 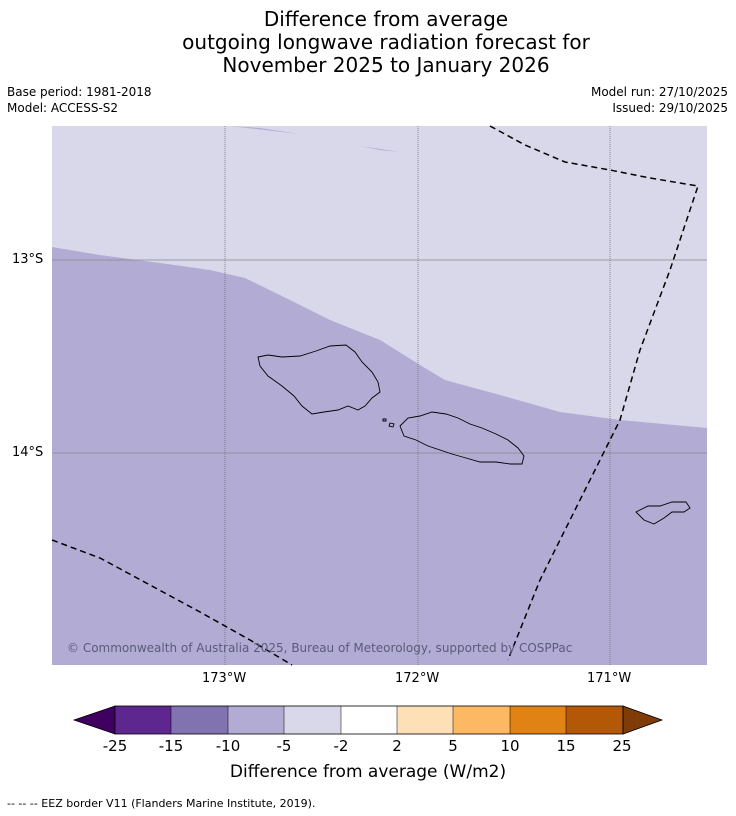 I want to click on meta-right: Model run: 27/10/2025 Issued: 29/10/2025, so click(x=659, y=100).